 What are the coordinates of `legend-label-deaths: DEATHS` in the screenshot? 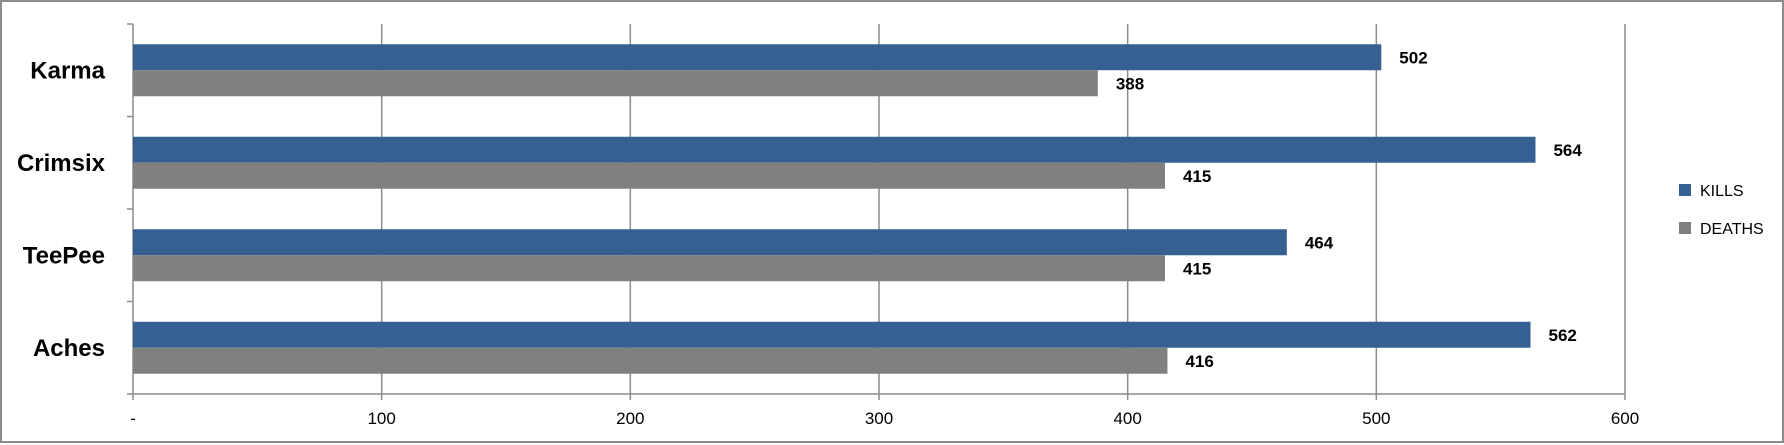 It's located at (1732, 229).